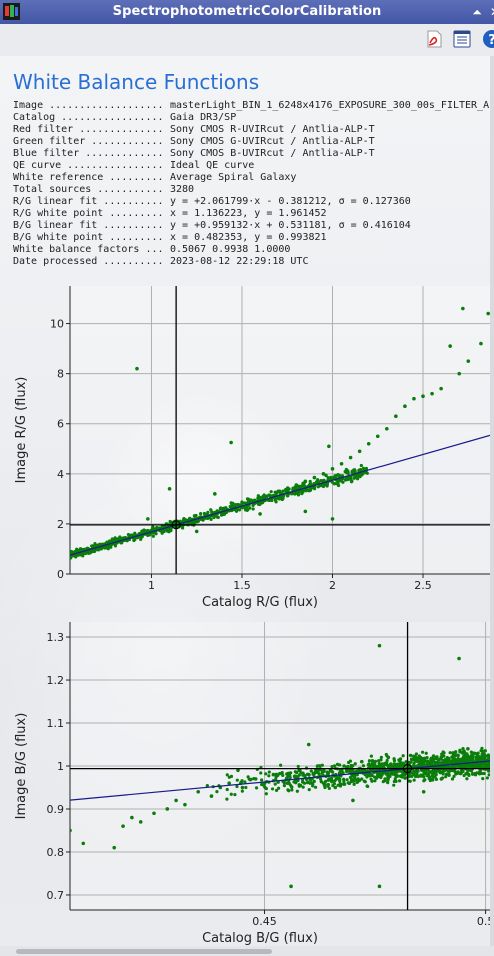 The height and width of the screenshot is (956, 494). I want to click on help-button: ?, so click(488, 39).